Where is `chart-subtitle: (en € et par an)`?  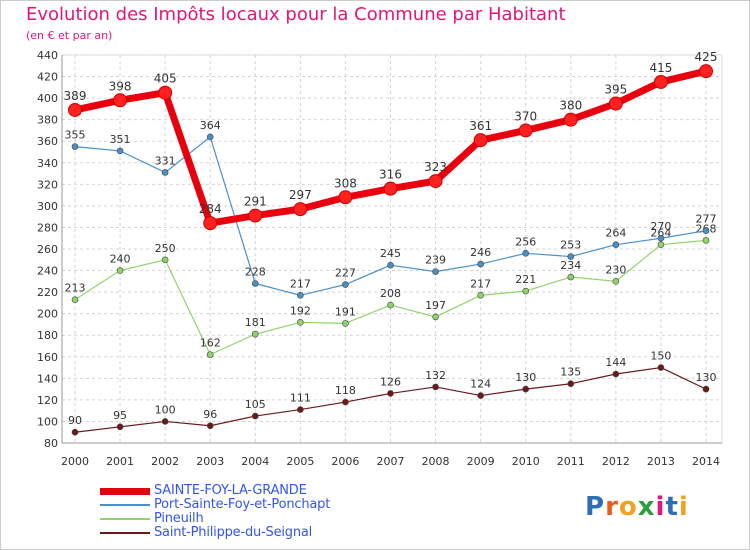 chart-subtitle: (en € et par an) is located at coordinates (69, 35).